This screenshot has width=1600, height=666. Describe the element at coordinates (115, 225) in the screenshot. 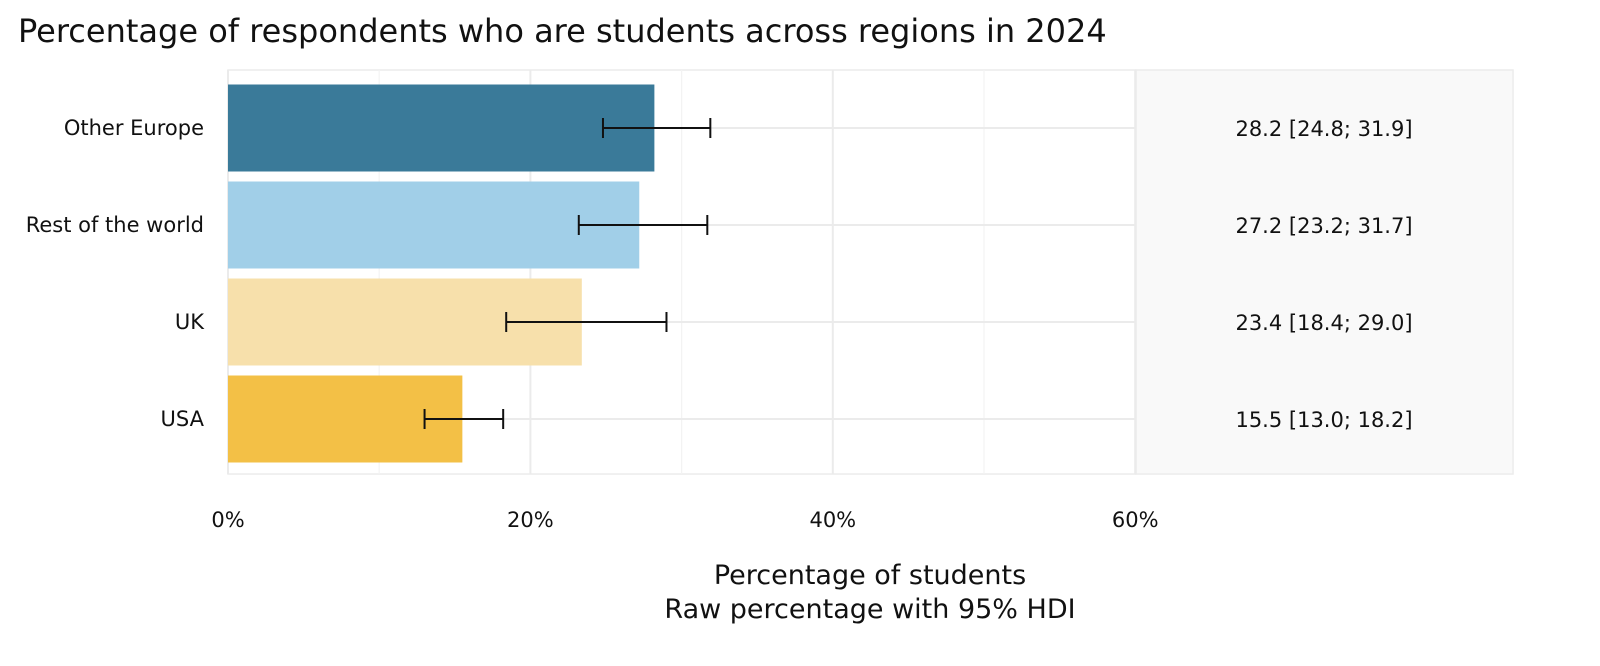

I see `category-label: Rest of the world` at that location.